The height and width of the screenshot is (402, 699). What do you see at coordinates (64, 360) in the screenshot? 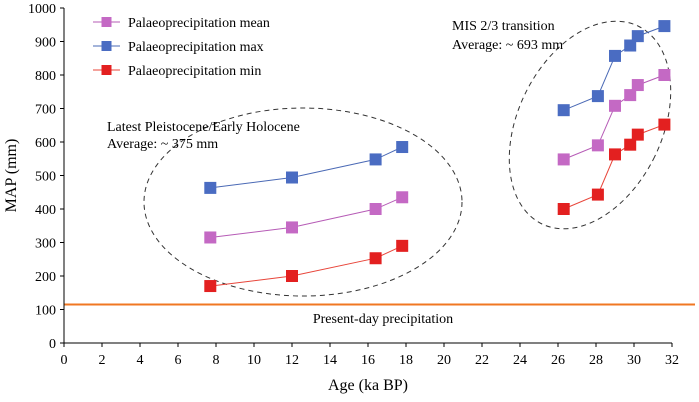
I see `x-tick-label: 0` at bounding box center [64, 360].